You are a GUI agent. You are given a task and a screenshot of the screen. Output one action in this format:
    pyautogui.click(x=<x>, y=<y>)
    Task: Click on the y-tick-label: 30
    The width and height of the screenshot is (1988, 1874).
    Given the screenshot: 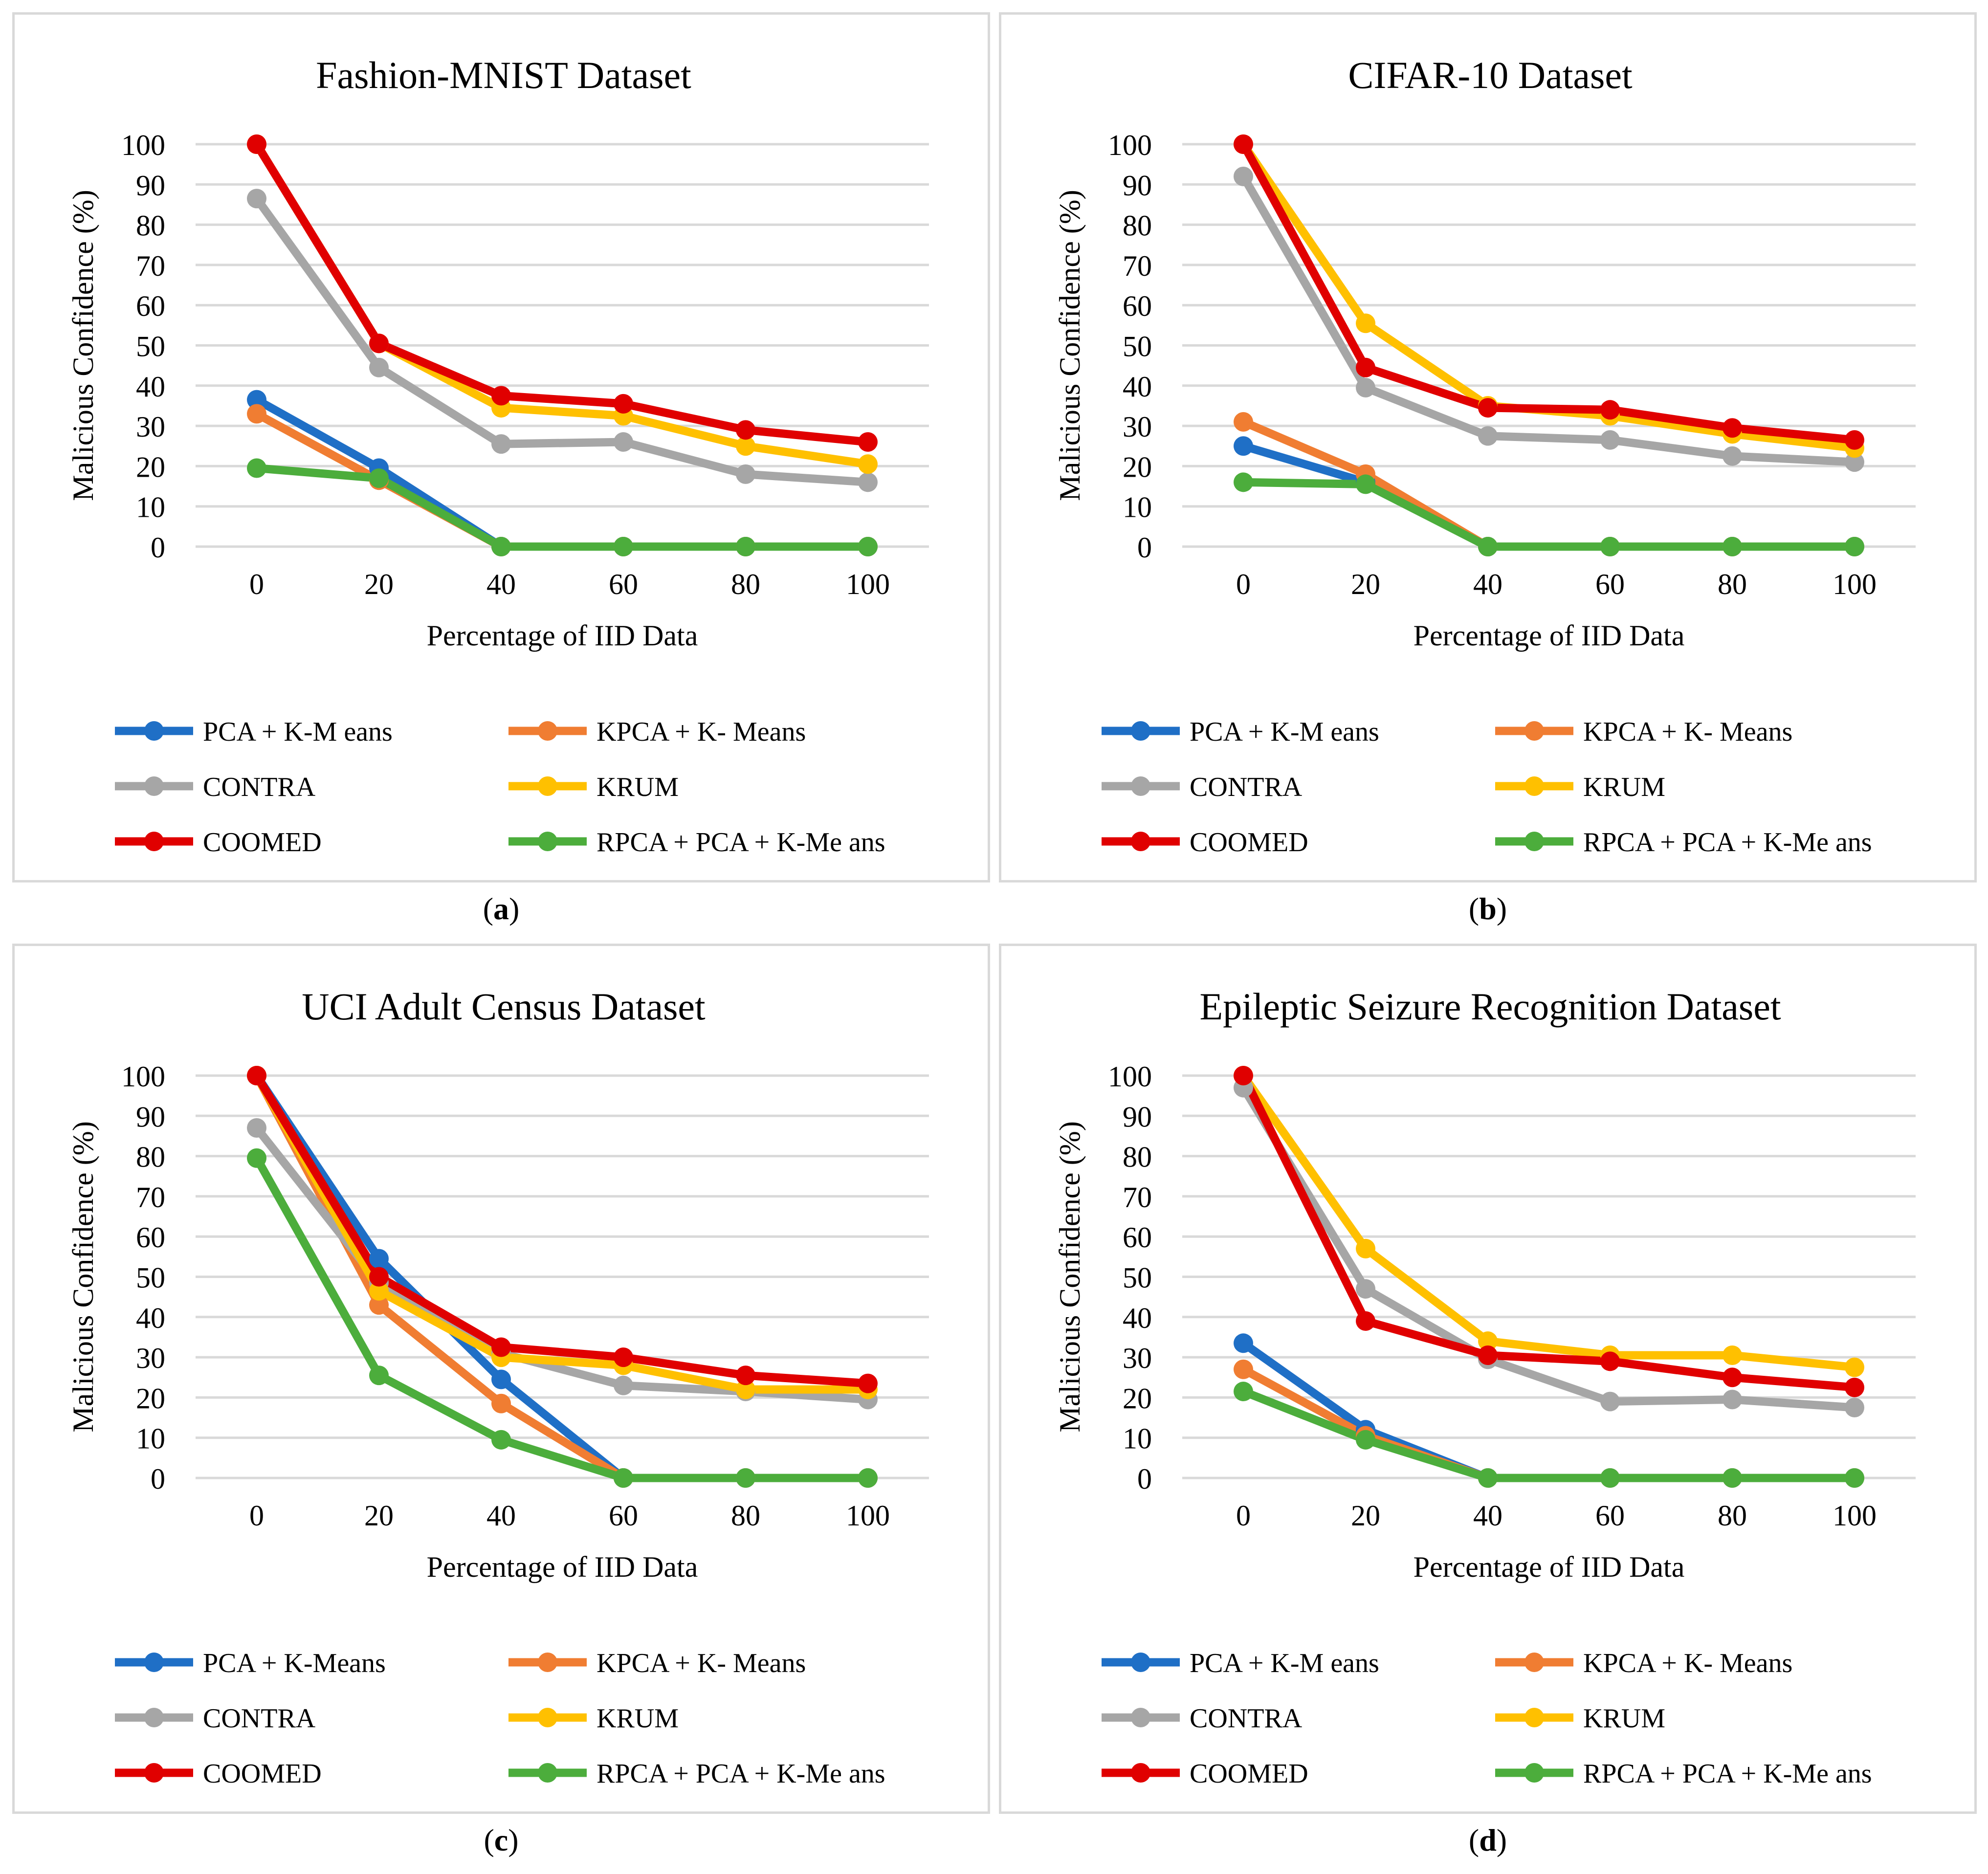 What is the action you would take?
    pyautogui.click(x=1137, y=1358)
    